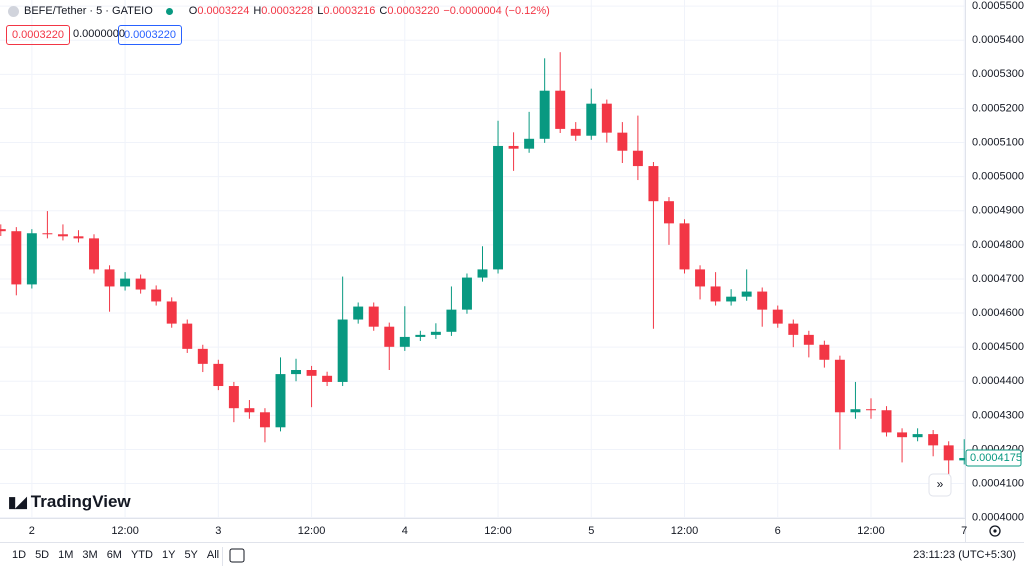 Image resolution: width=1024 pixels, height=576 pixels. Describe the element at coordinates (998, 142) in the screenshot. I see `y-tick-label: 0.0005100` at that location.